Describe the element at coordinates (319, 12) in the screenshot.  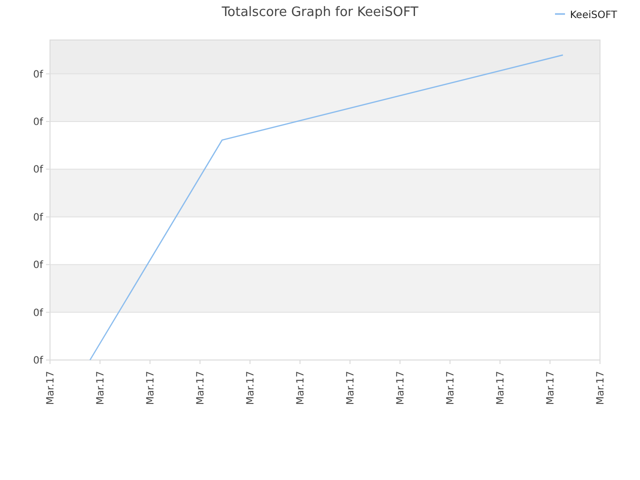
I see `chart-title: Totalscore Graph for KeeiSOFT` at that location.